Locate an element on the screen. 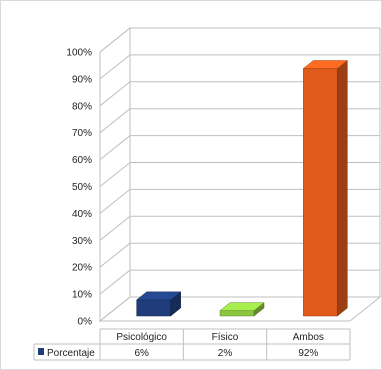 This screenshot has height=370, width=382. category-label: Psicológico is located at coordinates (141, 337).